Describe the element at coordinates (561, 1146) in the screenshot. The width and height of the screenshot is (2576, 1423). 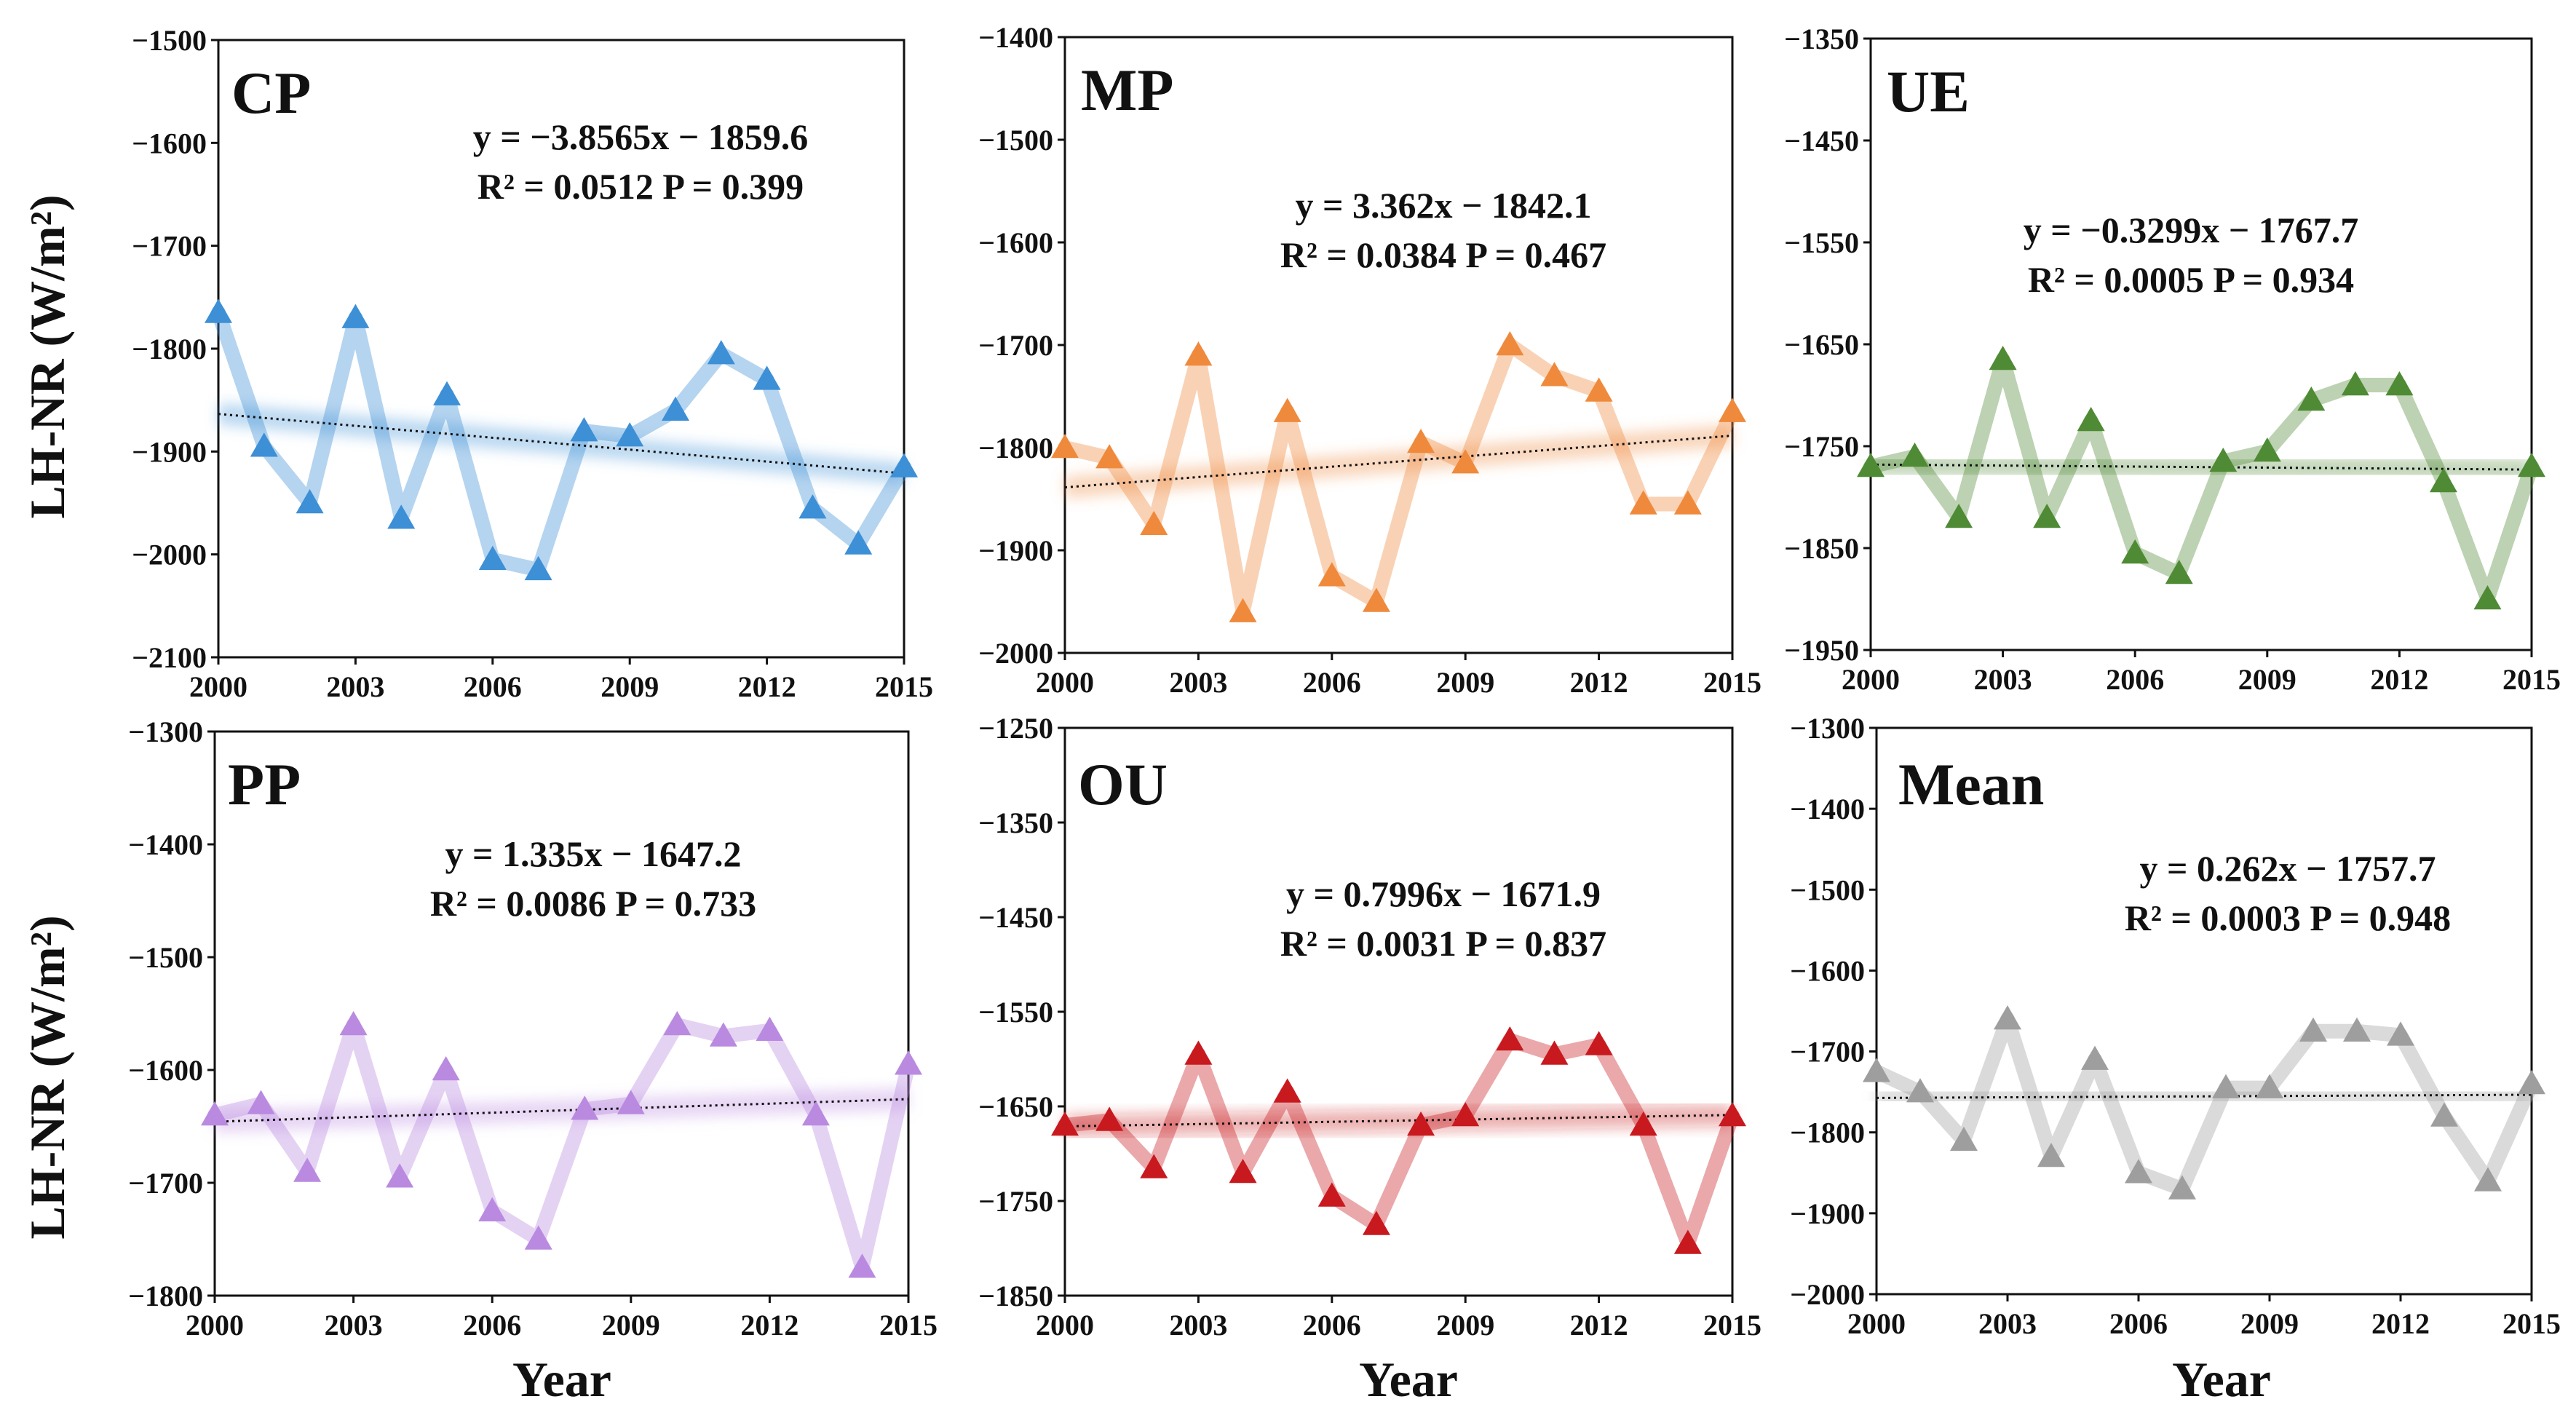
I see `series-line-pp` at that location.